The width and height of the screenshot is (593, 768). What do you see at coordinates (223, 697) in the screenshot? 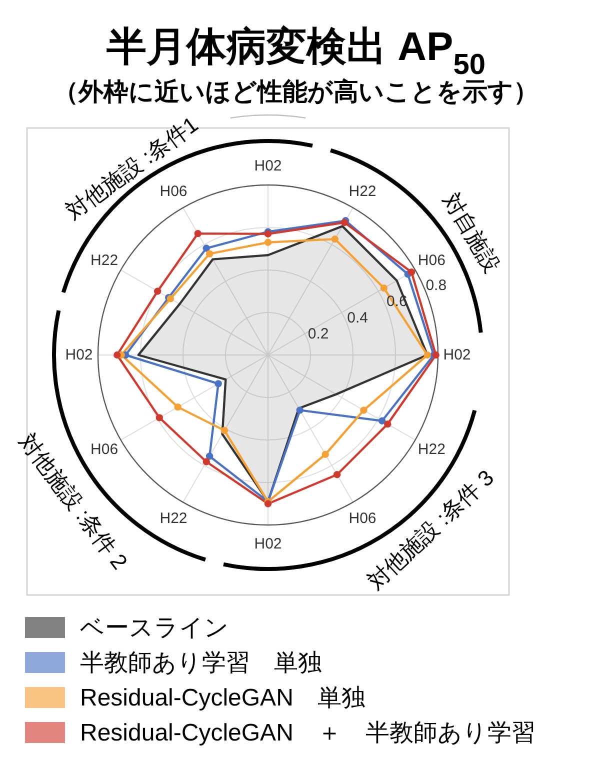
I see `legend-label: Residual-CycleGAN 単独` at bounding box center [223, 697].